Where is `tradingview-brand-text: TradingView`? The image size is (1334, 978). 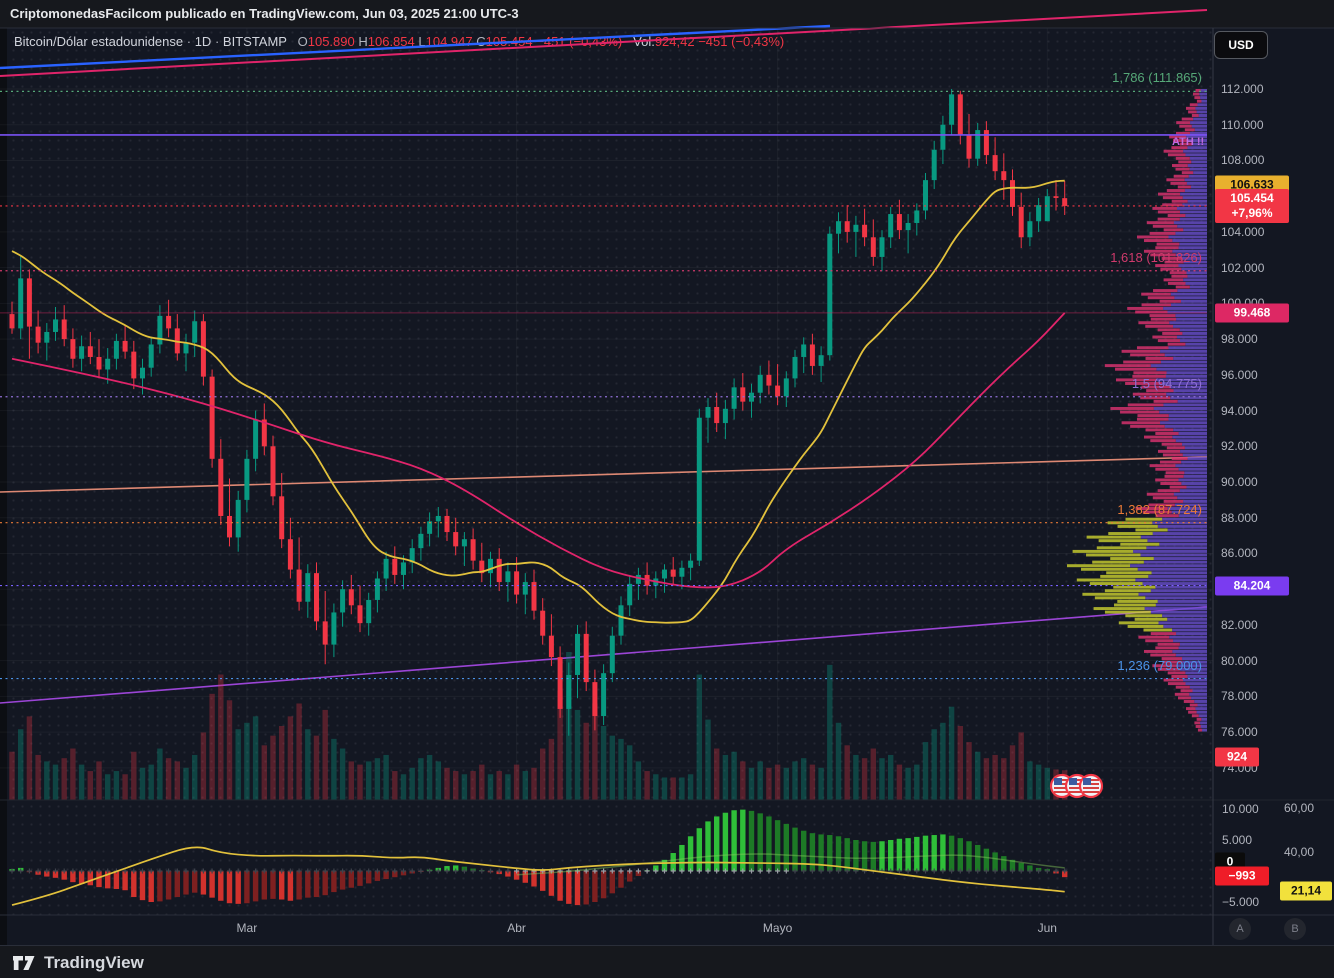
tradingview-brand-text: TradingView is located at coordinates (94, 962).